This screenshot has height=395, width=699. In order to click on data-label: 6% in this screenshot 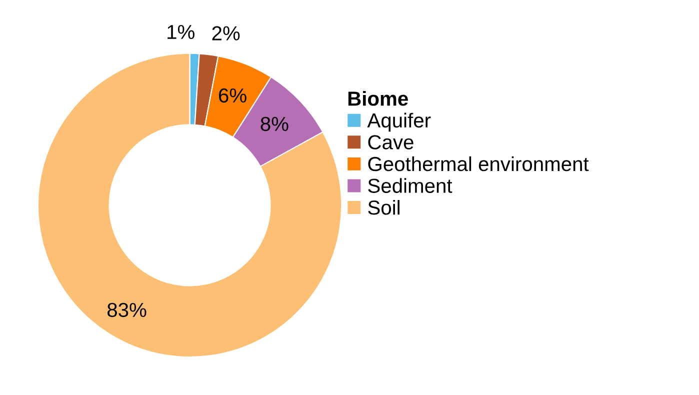, I will do `click(232, 95)`.